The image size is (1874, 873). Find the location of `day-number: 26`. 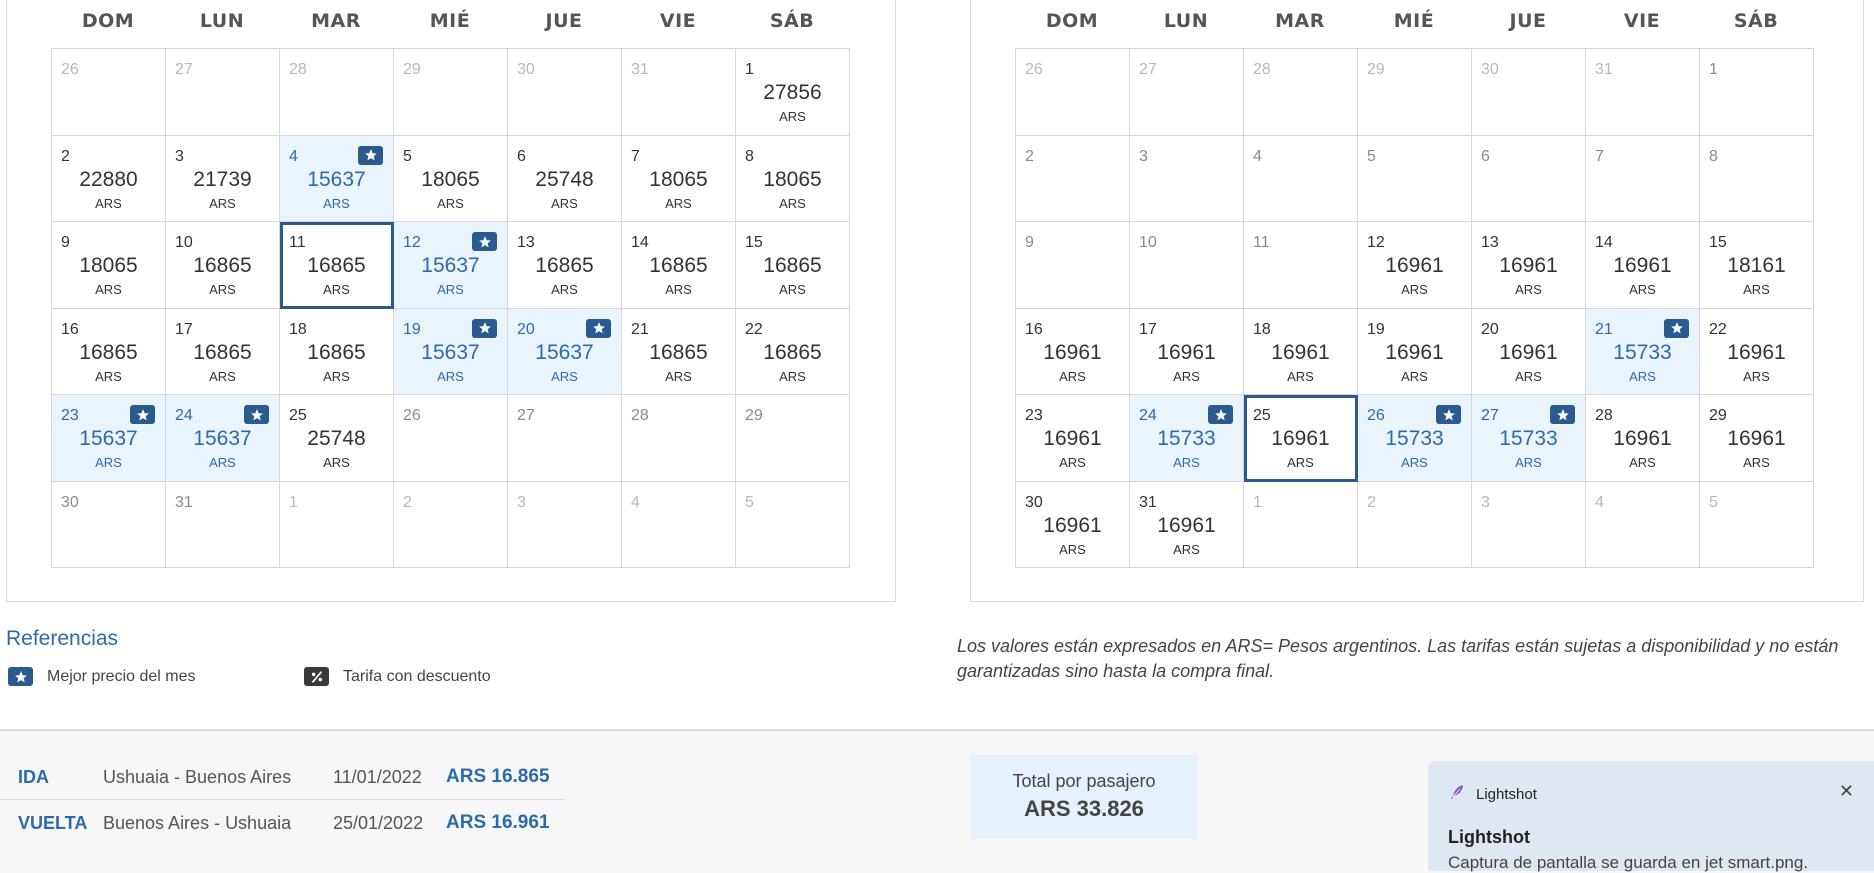

day-number: 26 is located at coordinates (70, 69).